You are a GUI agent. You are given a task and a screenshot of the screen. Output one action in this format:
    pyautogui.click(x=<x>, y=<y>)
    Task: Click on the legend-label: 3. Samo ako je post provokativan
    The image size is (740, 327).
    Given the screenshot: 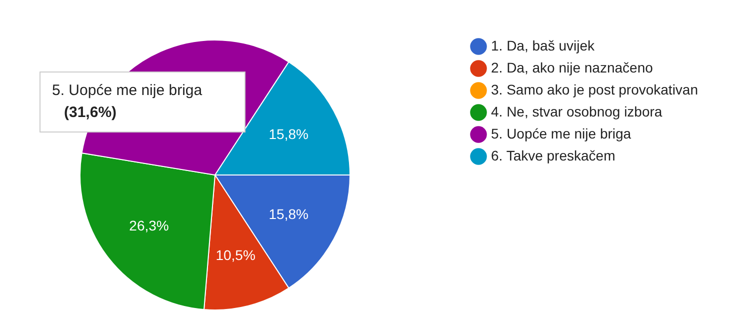 What is the action you would take?
    pyautogui.click(x=594, y=90)
    